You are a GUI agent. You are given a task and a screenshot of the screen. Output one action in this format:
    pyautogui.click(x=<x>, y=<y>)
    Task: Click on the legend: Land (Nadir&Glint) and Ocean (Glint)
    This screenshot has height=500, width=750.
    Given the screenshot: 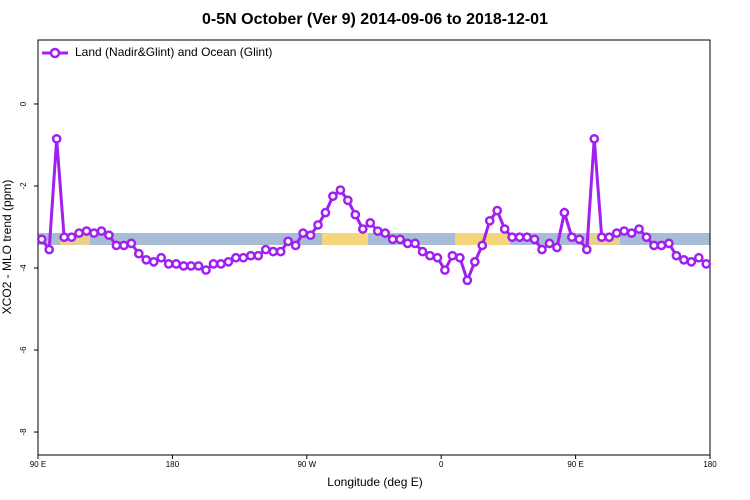 What is the action you would take?
    pyautogui.click(x=157, y=52)
    